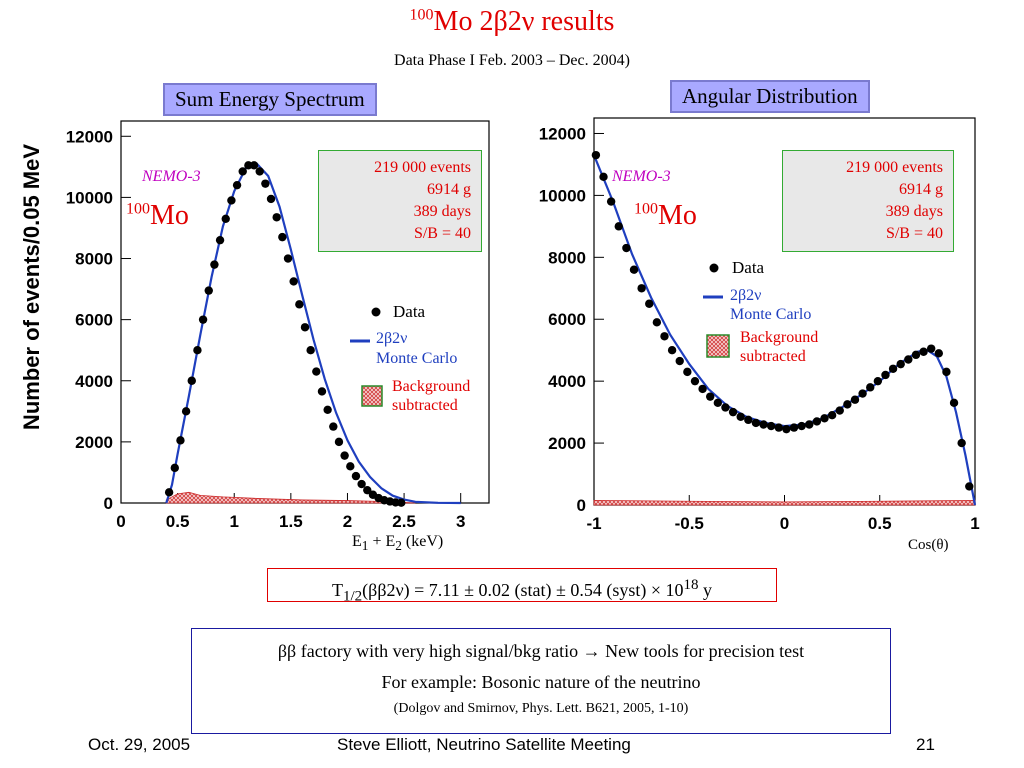 This screenshot has width=1024, height=768. I want to click on right-info-line: 389 days, so click(914, 211).